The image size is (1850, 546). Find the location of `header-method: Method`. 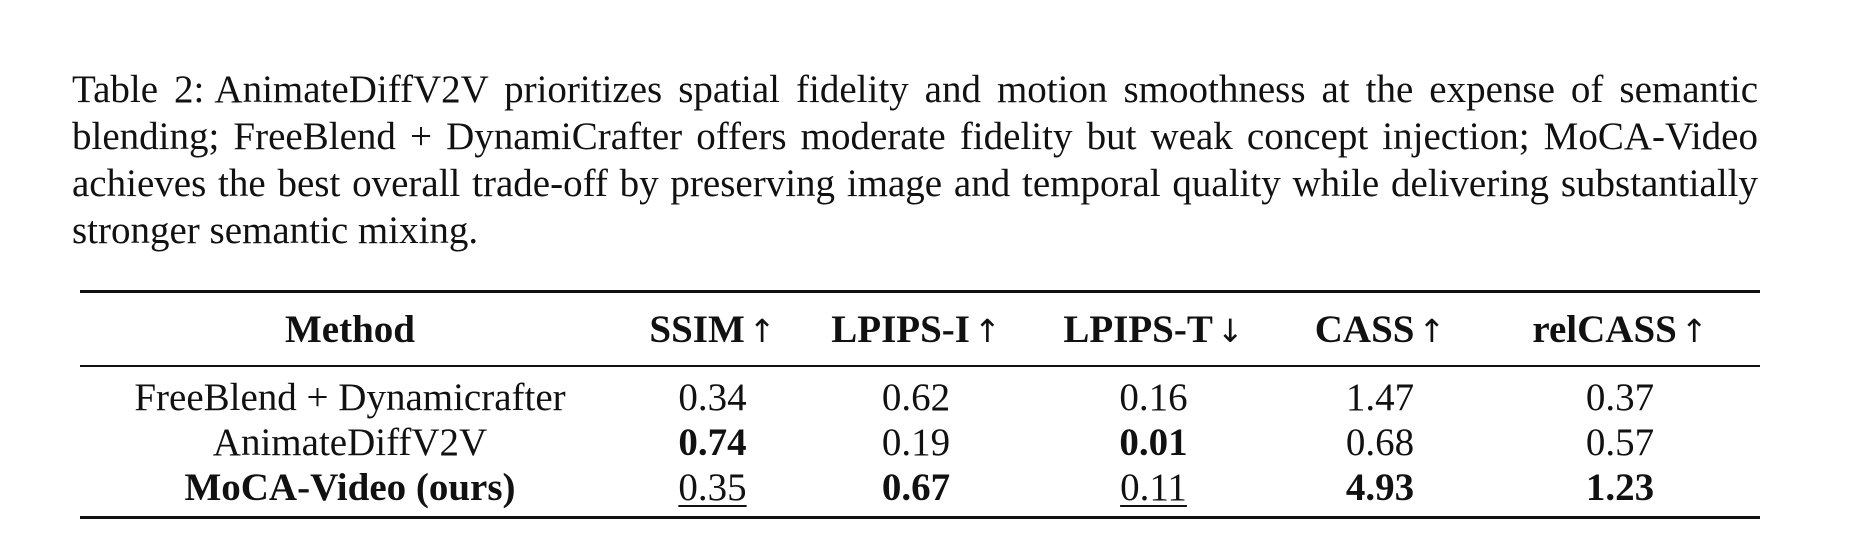

header-method: Method is located at coordinates (350, 330).